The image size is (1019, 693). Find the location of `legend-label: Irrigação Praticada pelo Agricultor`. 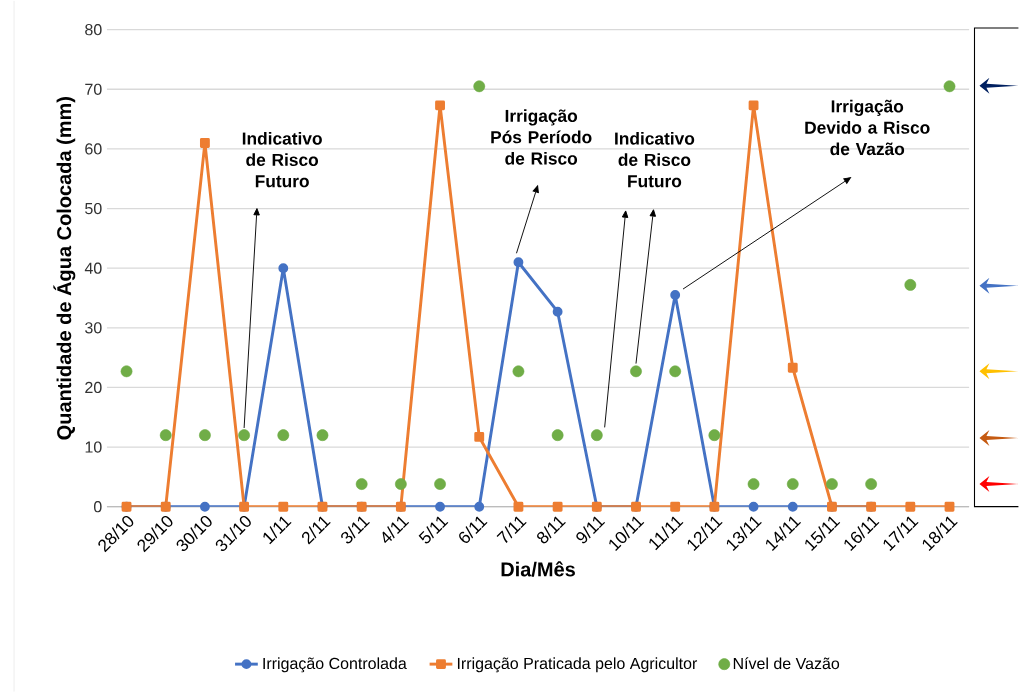

legend-label: Irrigação Praticada pelo Agricultor is located at coordinates (577, 665).